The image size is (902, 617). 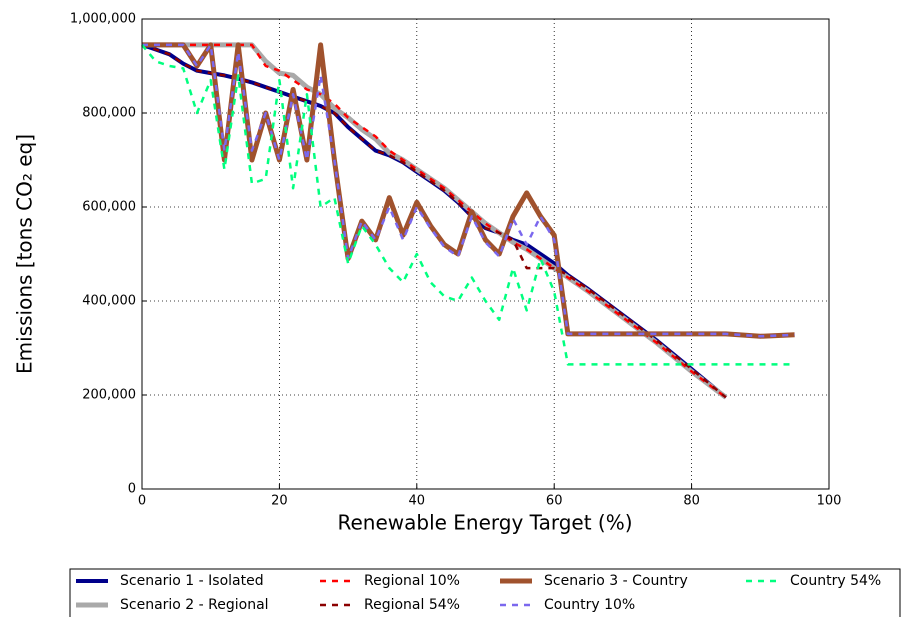 I want to click on x-tick-label: 100, so click(x=829, y=501).